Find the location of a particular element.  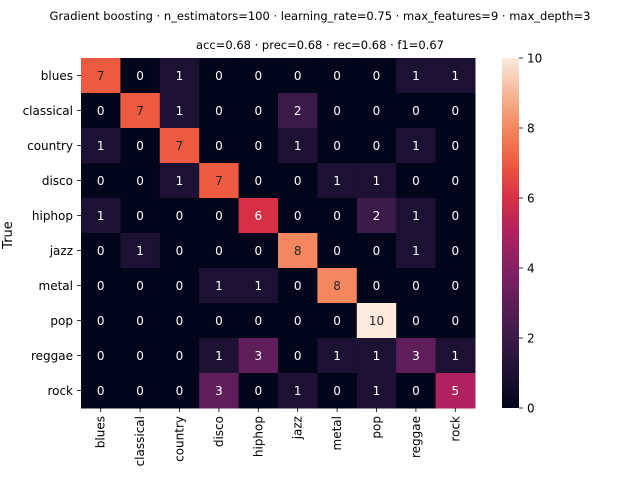

cell-value-label: 6 is located at coordinates (258, 216).